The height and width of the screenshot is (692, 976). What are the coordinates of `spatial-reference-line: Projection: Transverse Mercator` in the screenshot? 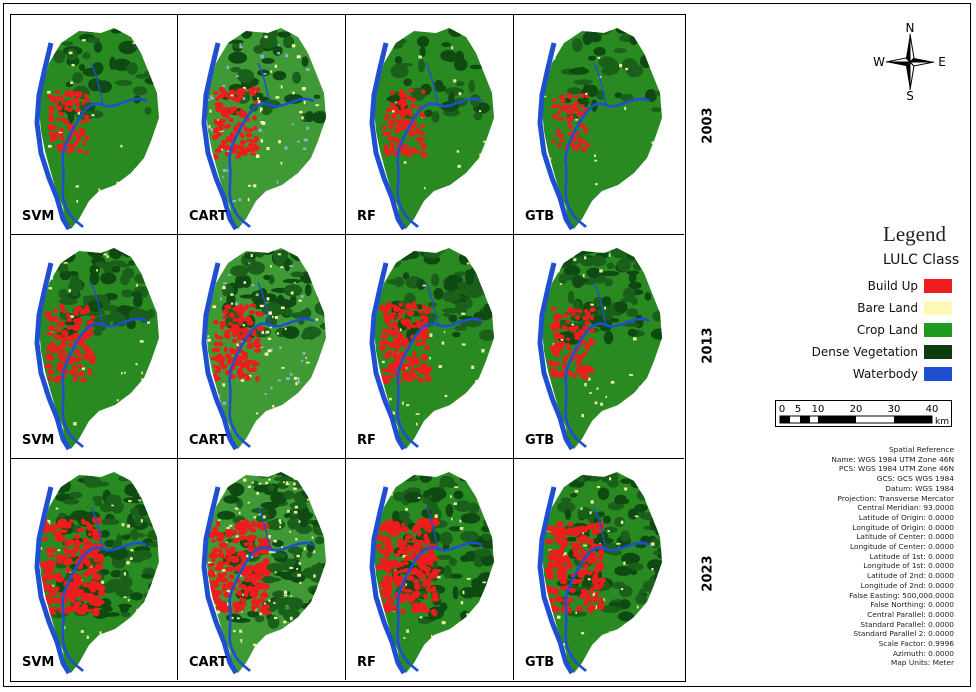 It's located at (895, 498).